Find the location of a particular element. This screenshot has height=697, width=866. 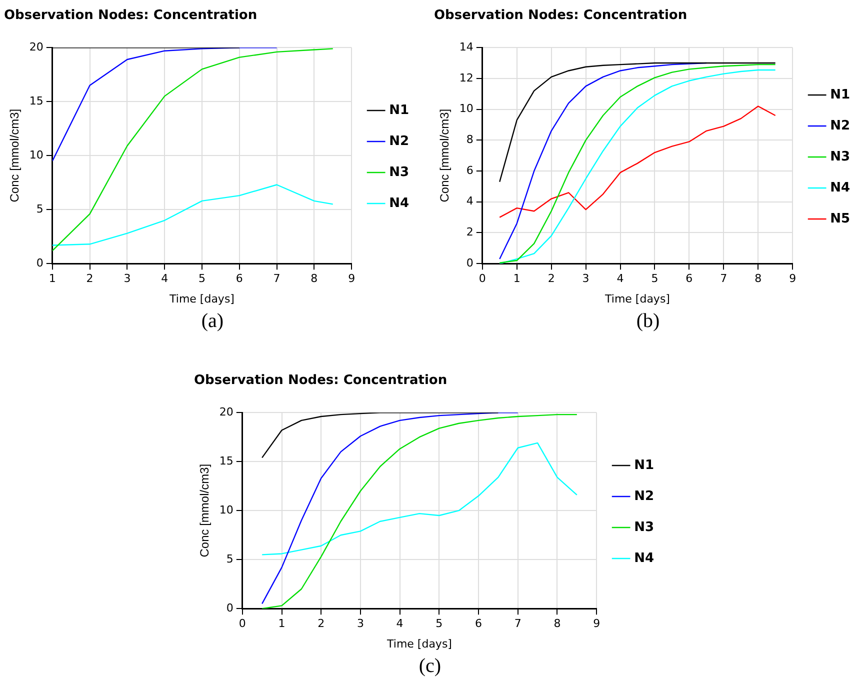

y-tick-label: 14 is located at coordinates (466, 47).